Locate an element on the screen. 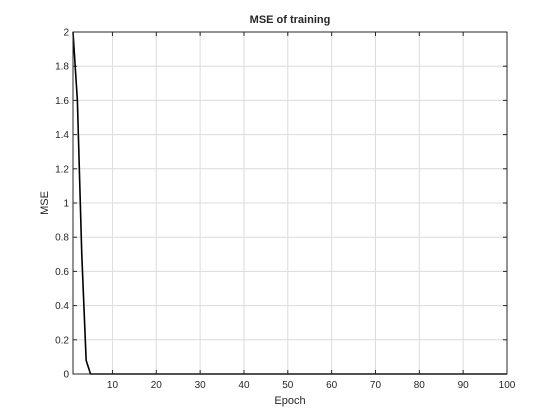  x-tick-label: 50 is located at coordinates (288, 385).